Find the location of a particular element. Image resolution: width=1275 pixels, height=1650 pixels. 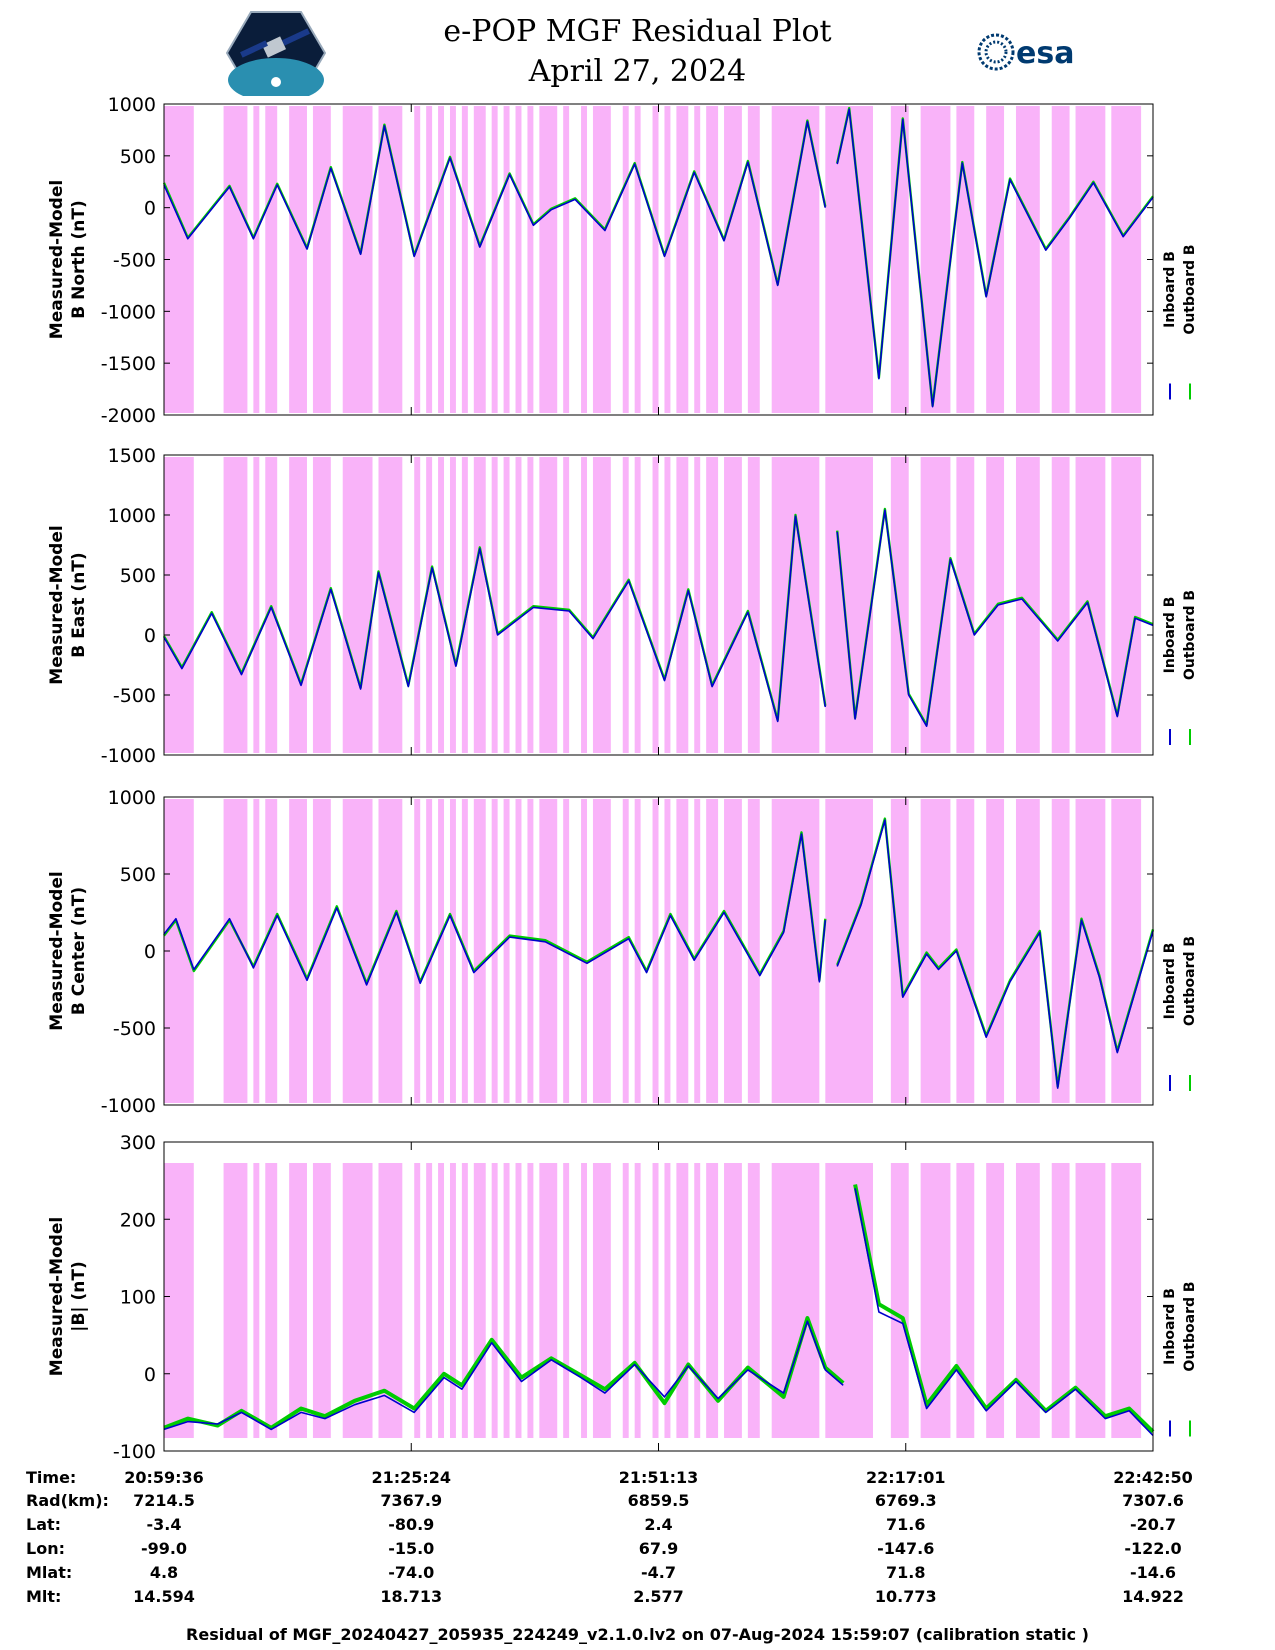

y-axis-label: Measured-Model B North (nT) is located at coordinates (68, 259).